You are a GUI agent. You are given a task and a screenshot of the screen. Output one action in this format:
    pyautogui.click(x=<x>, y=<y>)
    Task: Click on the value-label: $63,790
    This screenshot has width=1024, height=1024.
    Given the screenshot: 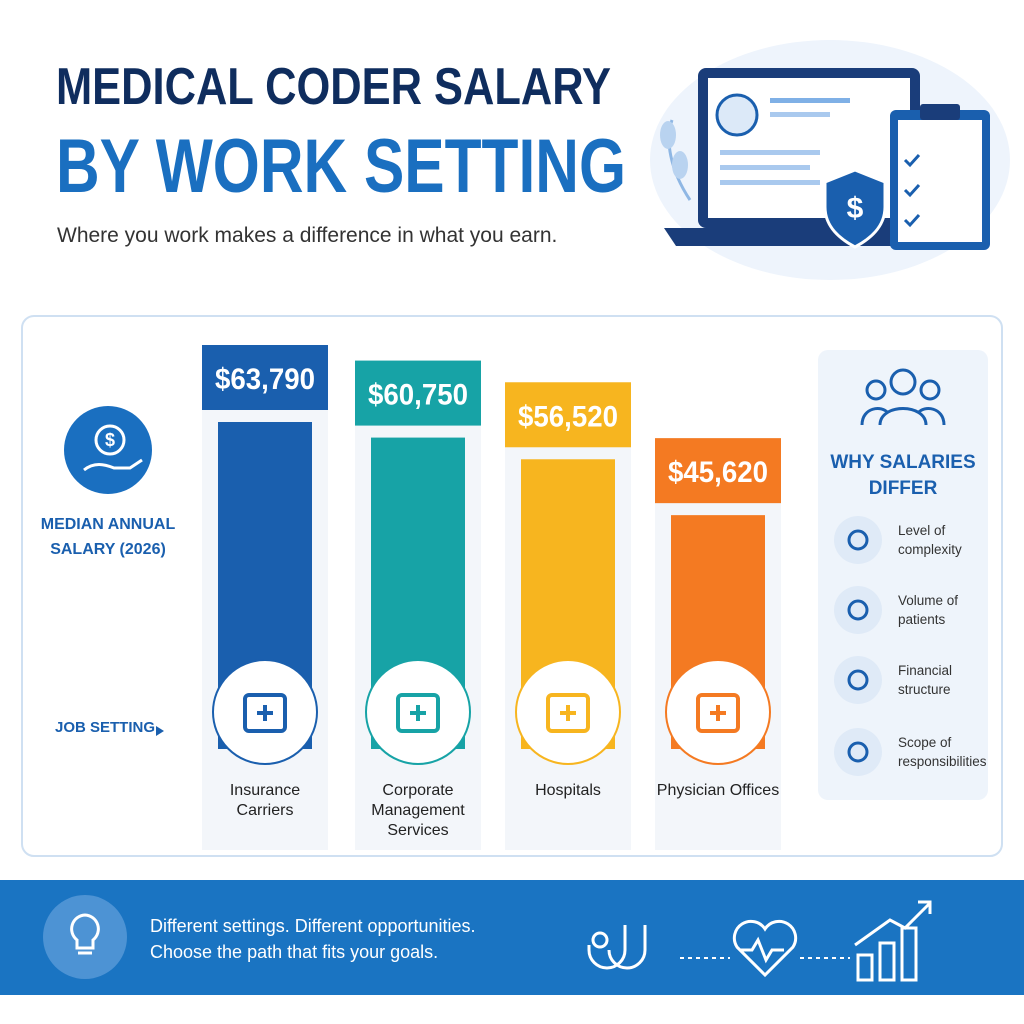 What is the action you would take?
    pyautogui.click(x=265, y=379)
    